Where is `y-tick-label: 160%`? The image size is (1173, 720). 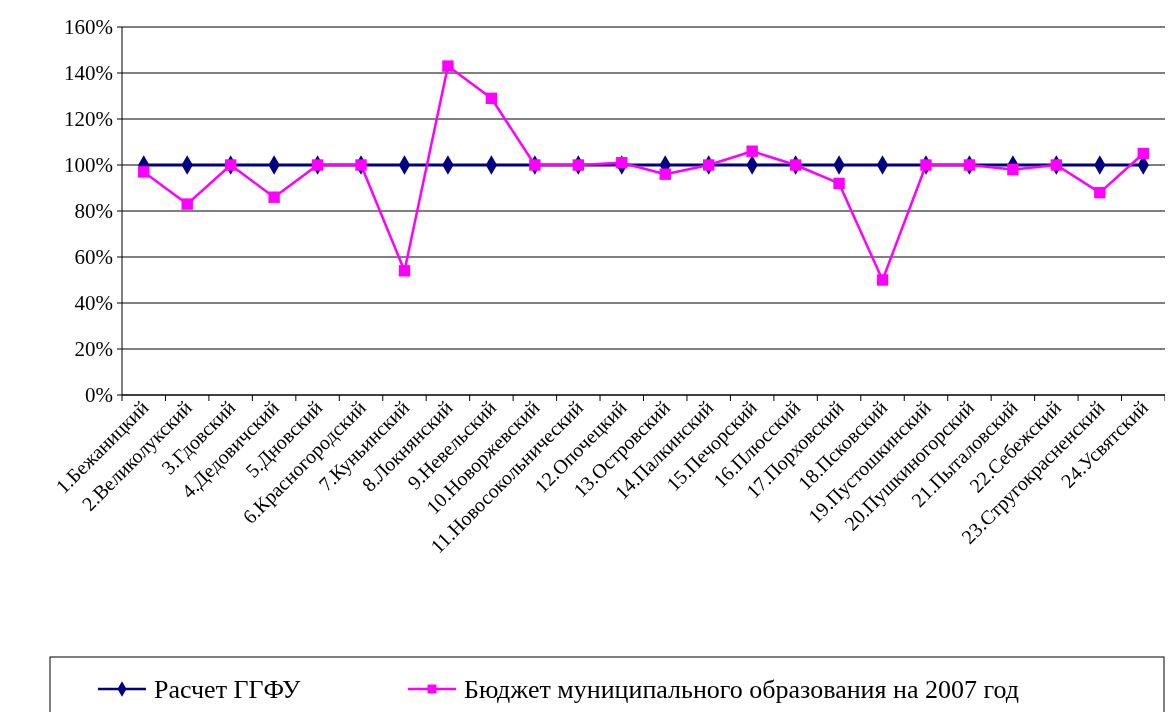
y-tick-label: 160% is located at coordinates (88, 27).